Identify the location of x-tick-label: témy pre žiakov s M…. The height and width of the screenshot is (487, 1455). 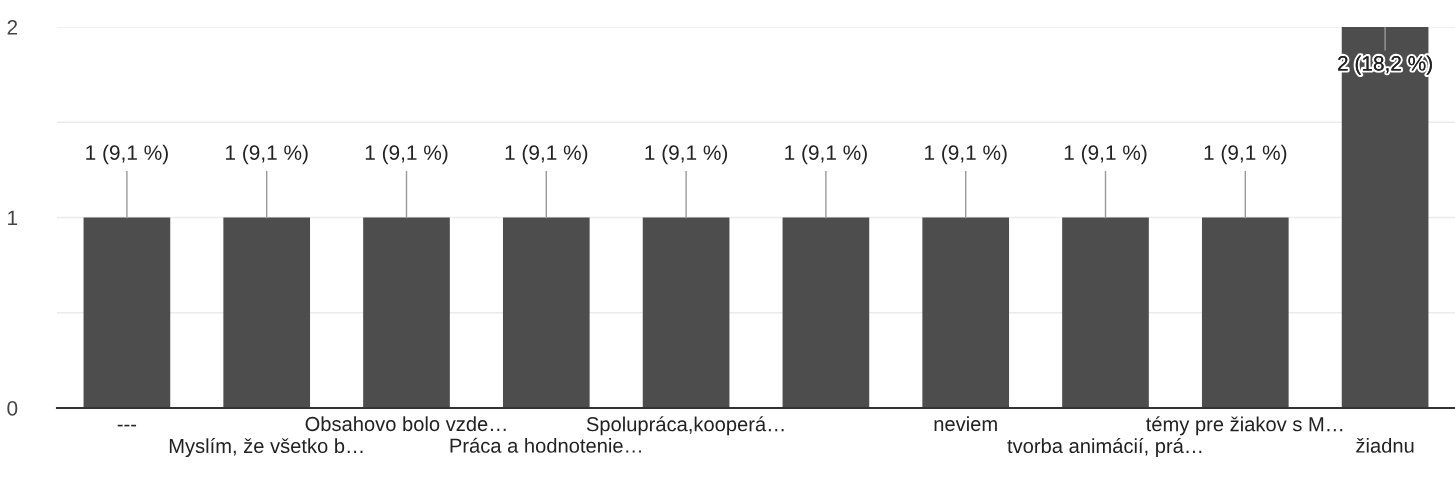
(1244, 426).